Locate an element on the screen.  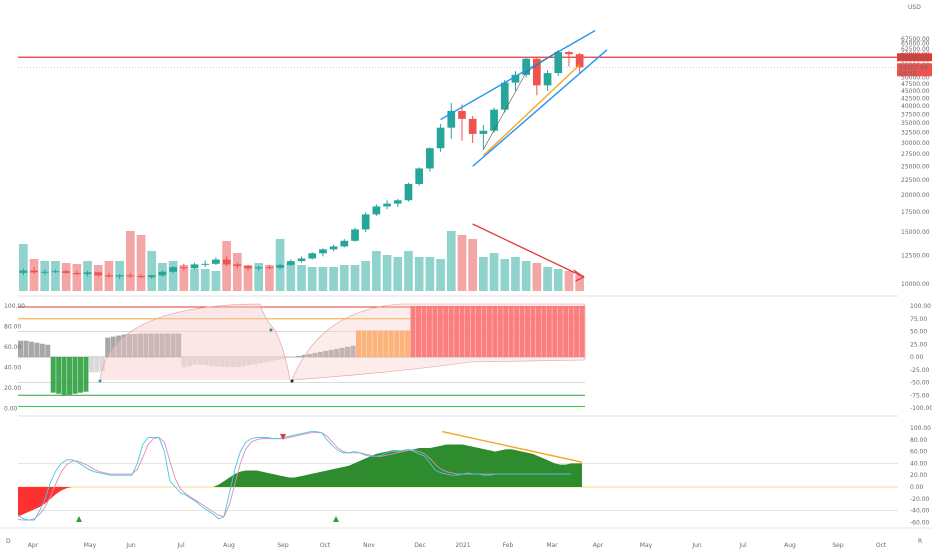
time-axis-label: Aug is located at coordinates (790, 545).